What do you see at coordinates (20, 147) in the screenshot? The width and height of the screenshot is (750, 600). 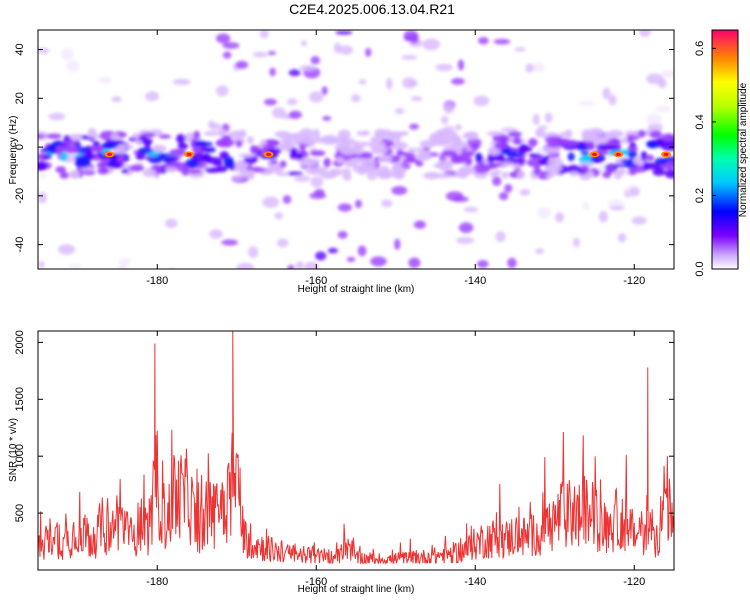 I see `spectrogram-y-tick-label: 0` at bounding box center [20, 147].